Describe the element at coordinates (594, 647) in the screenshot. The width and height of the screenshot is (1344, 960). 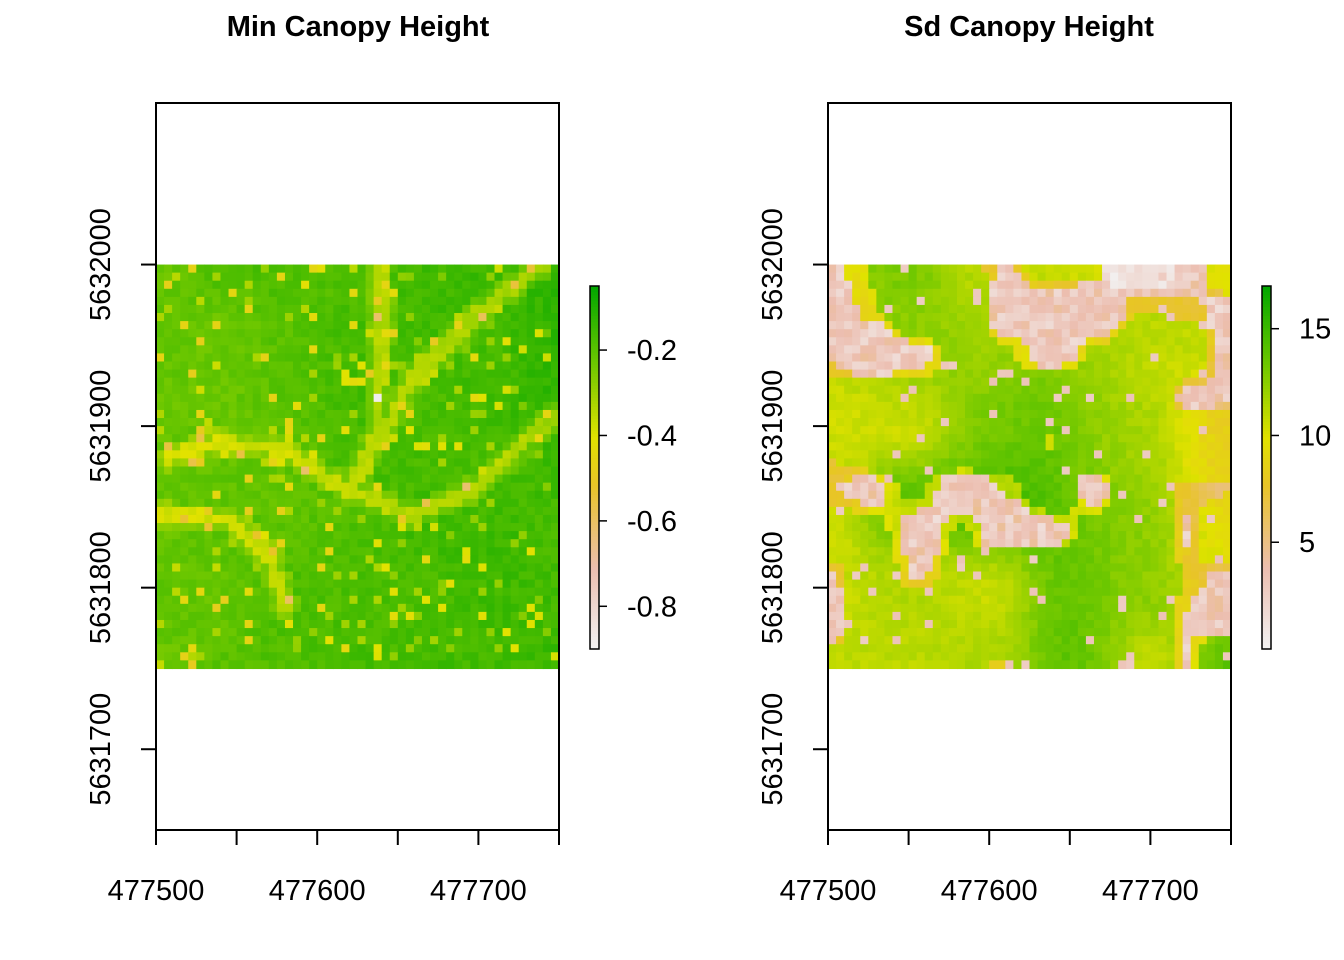
I see `legend-swatch` at that location.